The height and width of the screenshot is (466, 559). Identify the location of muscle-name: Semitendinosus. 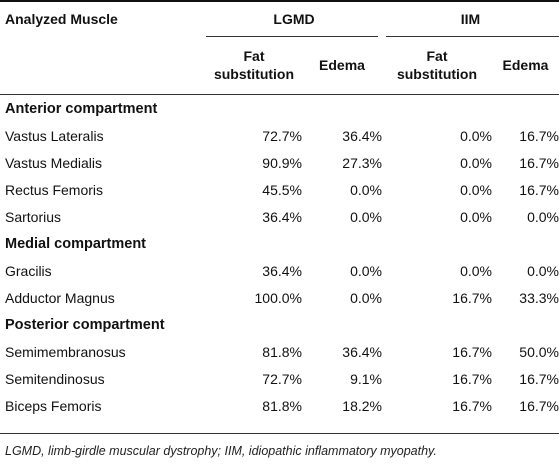
(55, 378).